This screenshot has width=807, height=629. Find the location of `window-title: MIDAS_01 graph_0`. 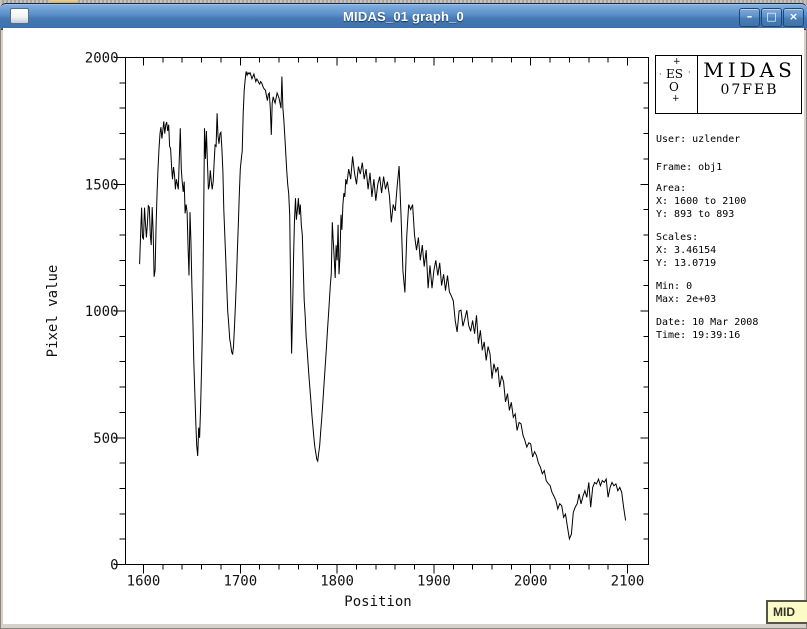

window-title: MIDAS_01 graph_0 is located at coordinates (403, 16).